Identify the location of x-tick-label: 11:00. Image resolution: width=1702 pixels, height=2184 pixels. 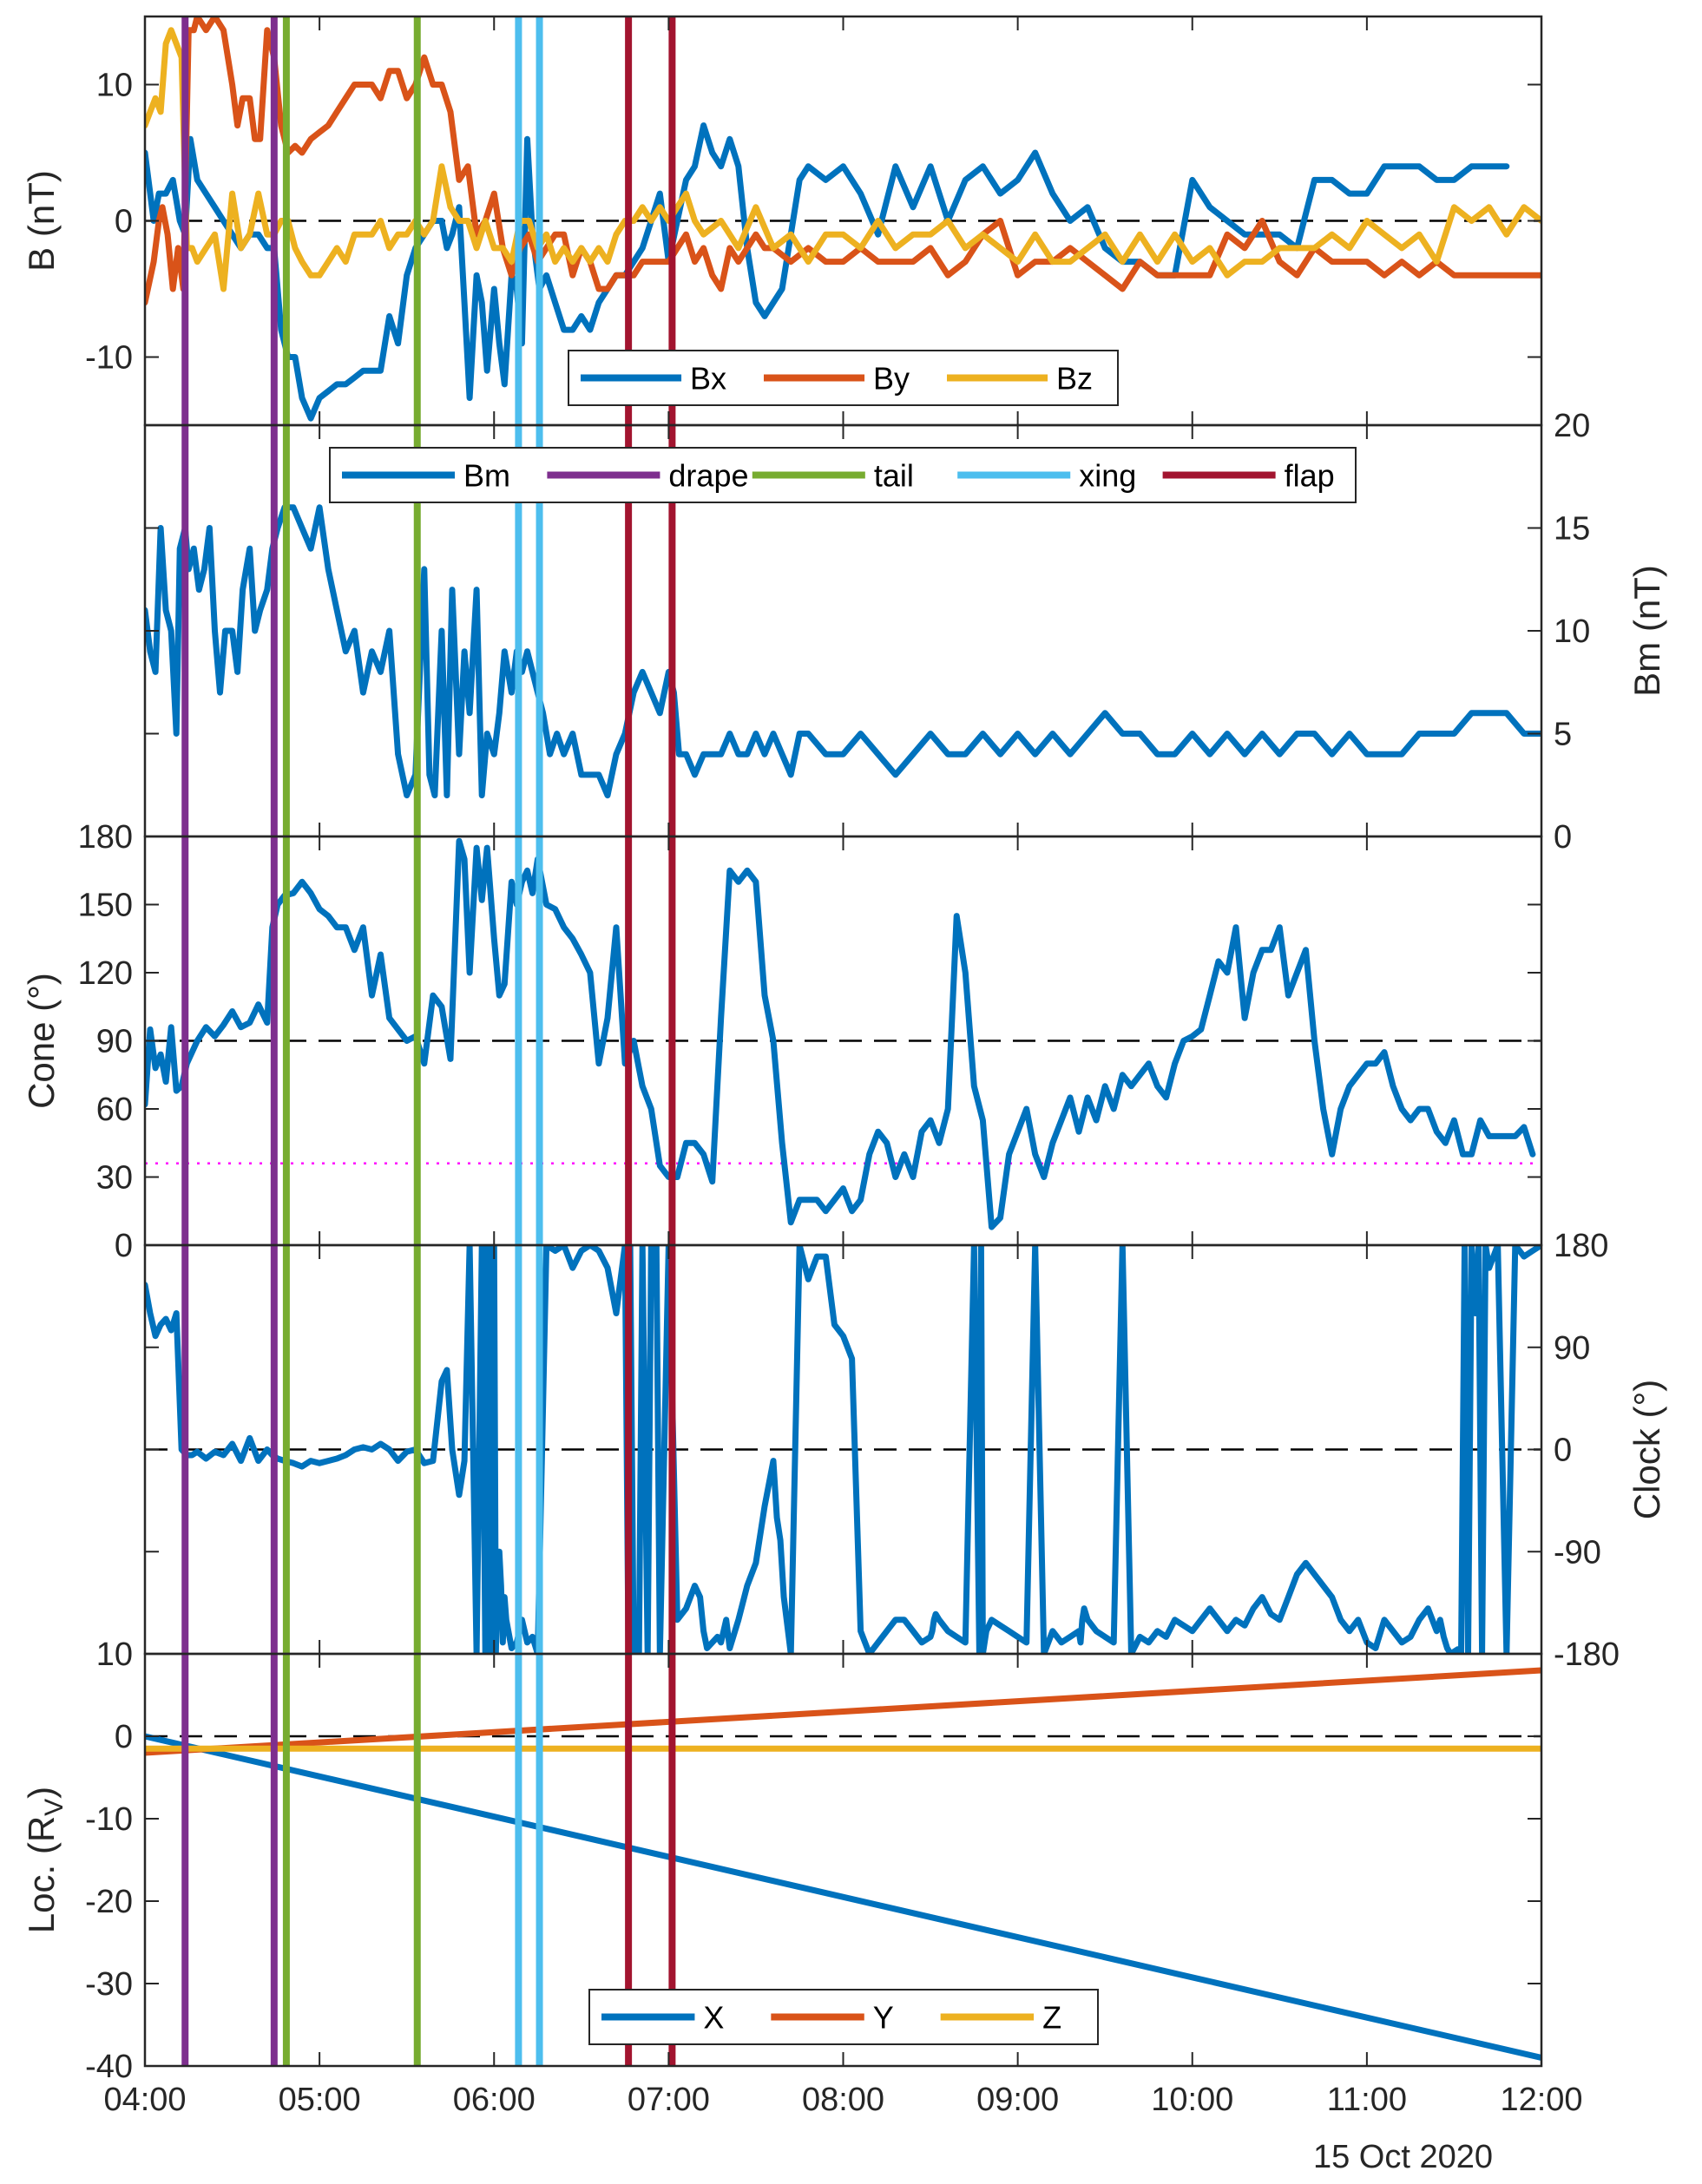
(1367, 2100).